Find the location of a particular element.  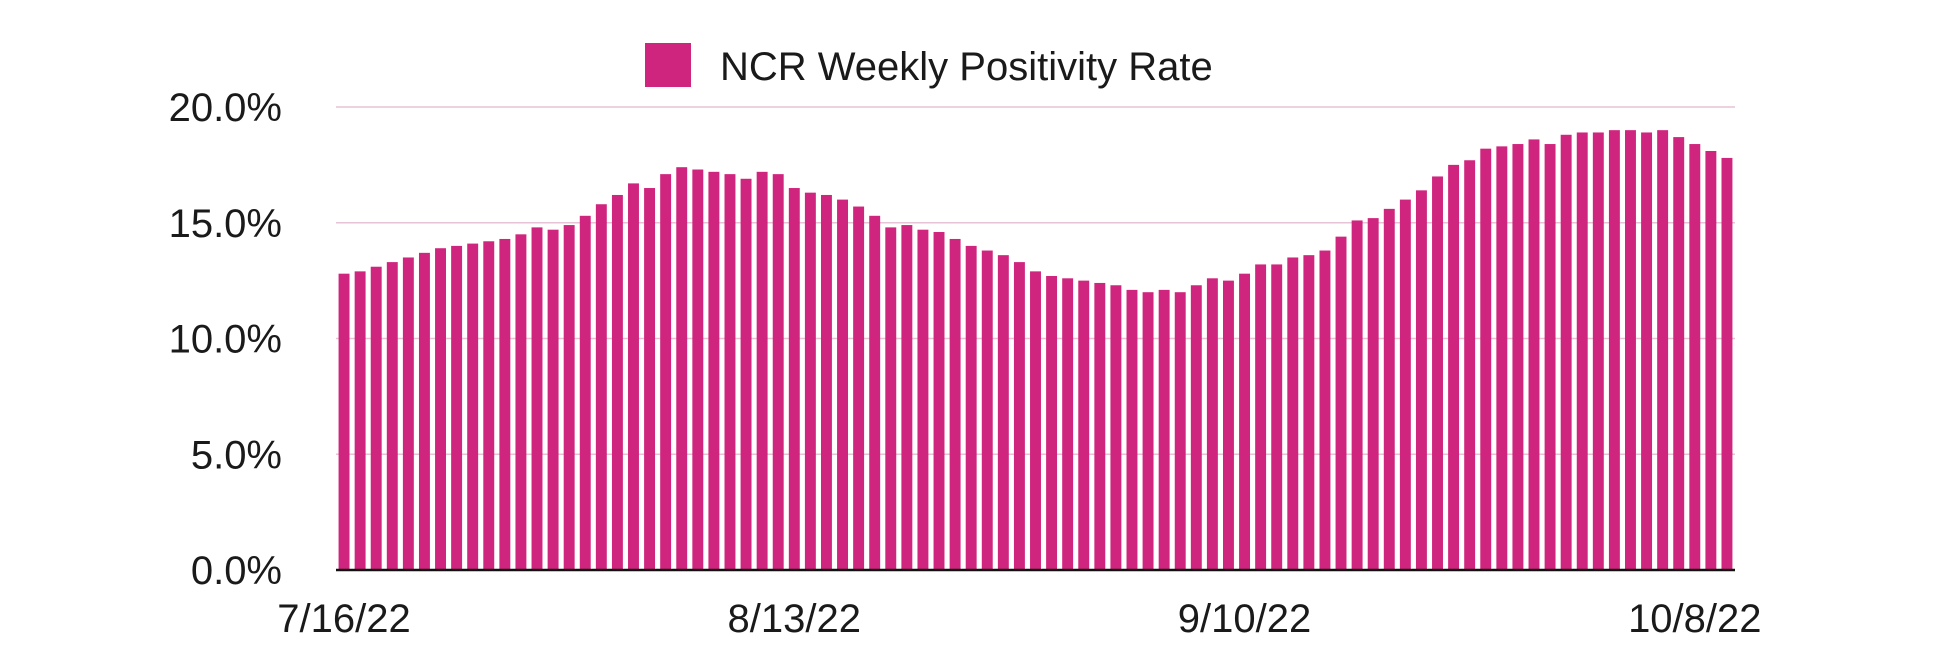

y-axis-tick-labels: 0.0% 5.0% 10.0% 15.0% 20.0% is located at coordinates (225, 339).